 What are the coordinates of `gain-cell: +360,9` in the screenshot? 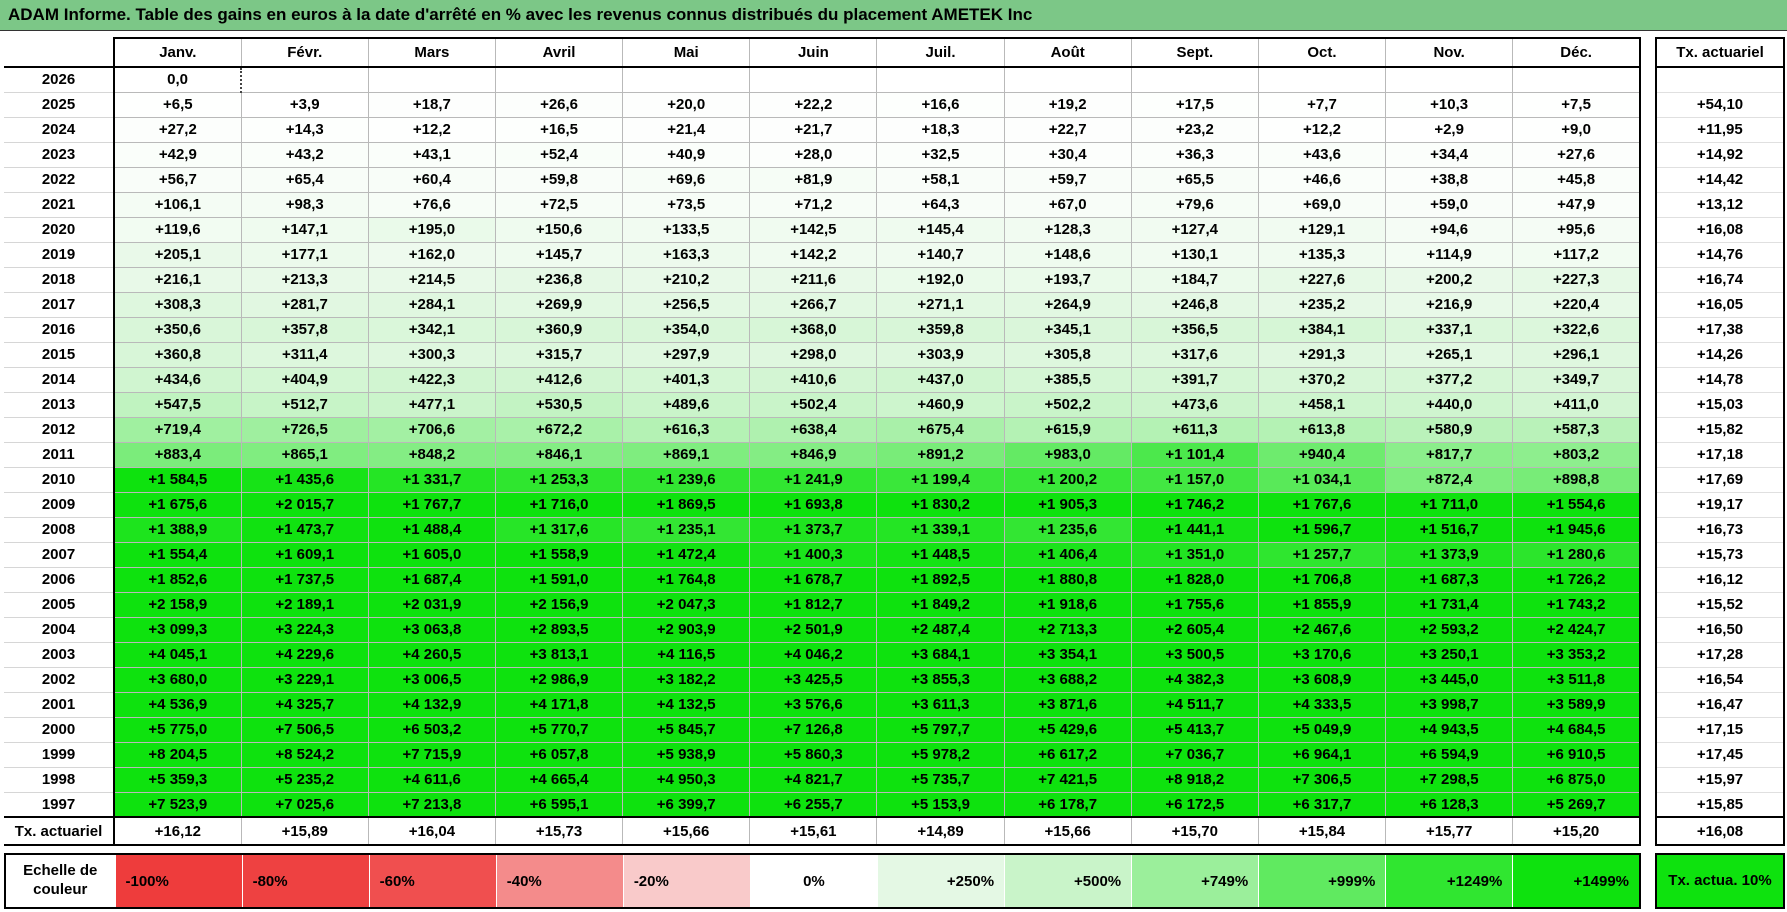 It's located at (559, 329).